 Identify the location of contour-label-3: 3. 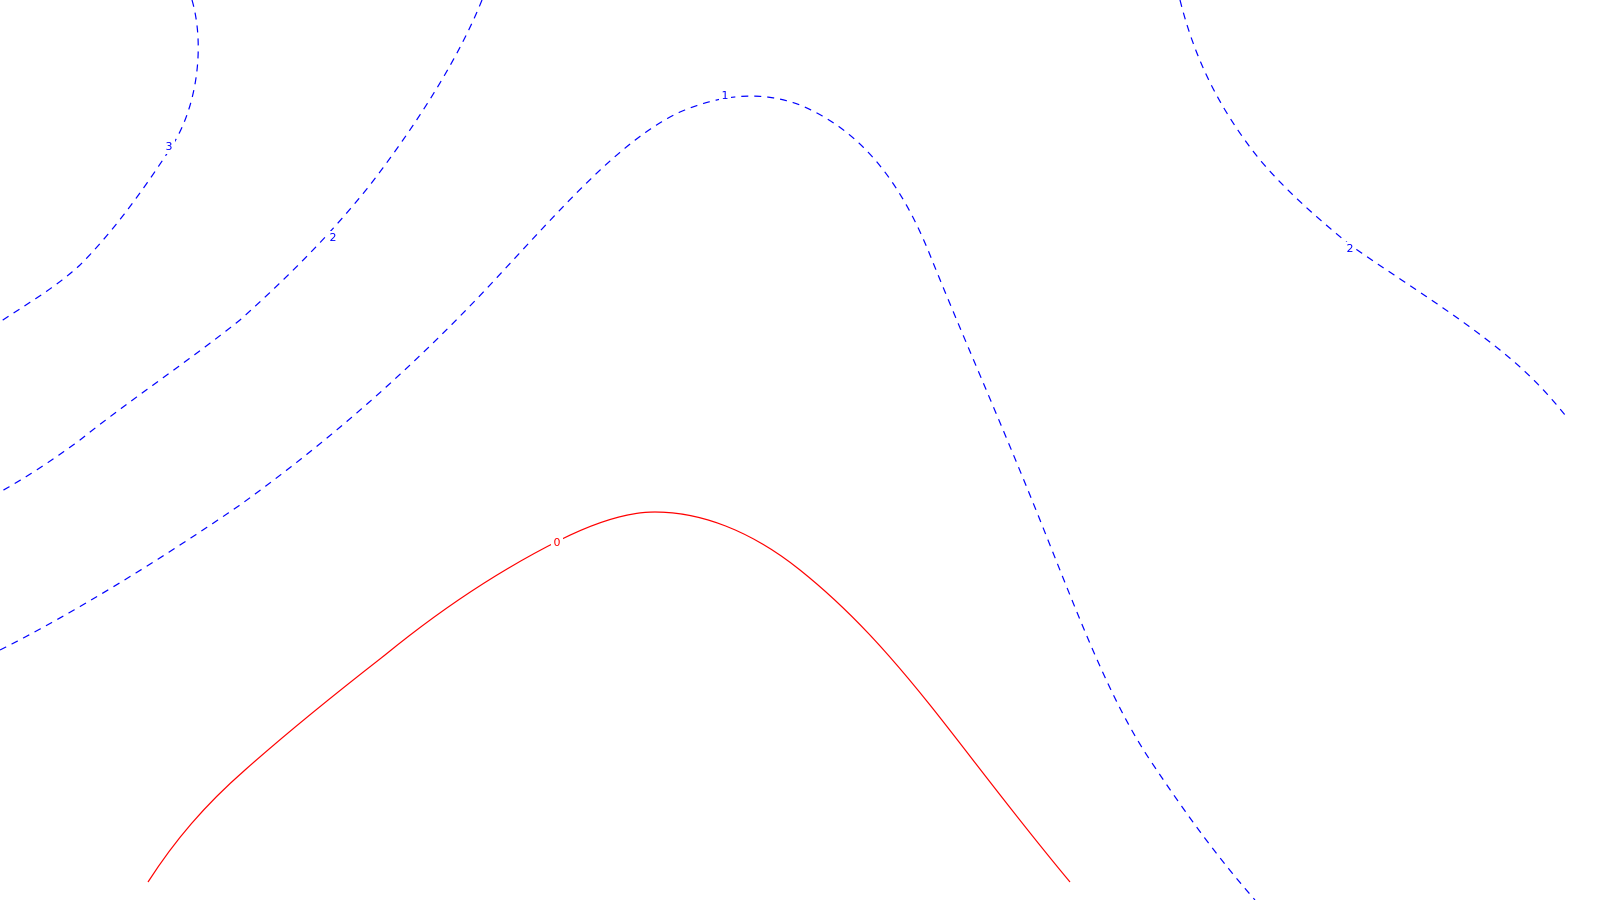
(169, 146).